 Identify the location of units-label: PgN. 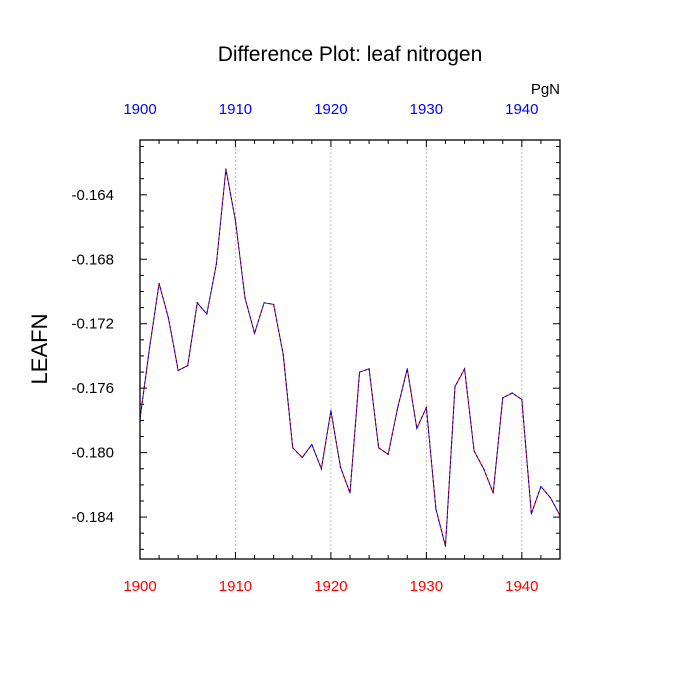
(545, 89).